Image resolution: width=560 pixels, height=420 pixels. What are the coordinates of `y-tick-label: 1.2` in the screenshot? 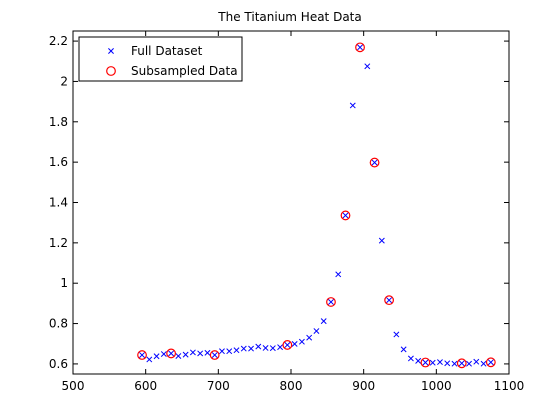 It's located at (58, 243).